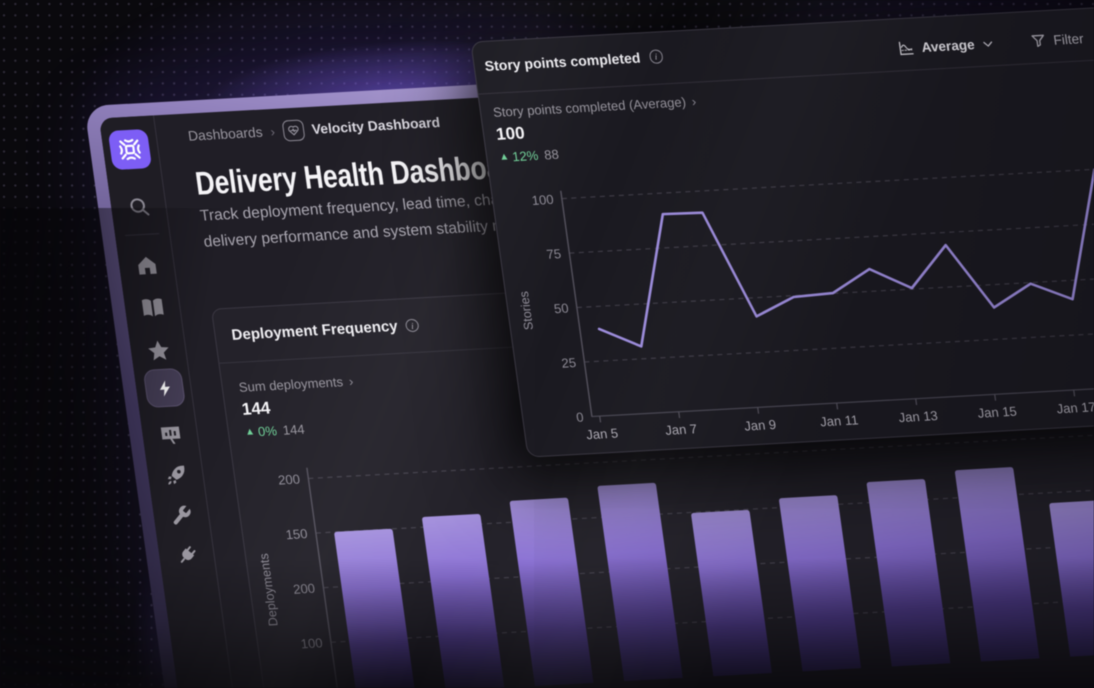 The image size is (1094, 688). Describe the element at coordinates (918, 416) in the screenshot. I see `svg-text: Jan 13` at that location.